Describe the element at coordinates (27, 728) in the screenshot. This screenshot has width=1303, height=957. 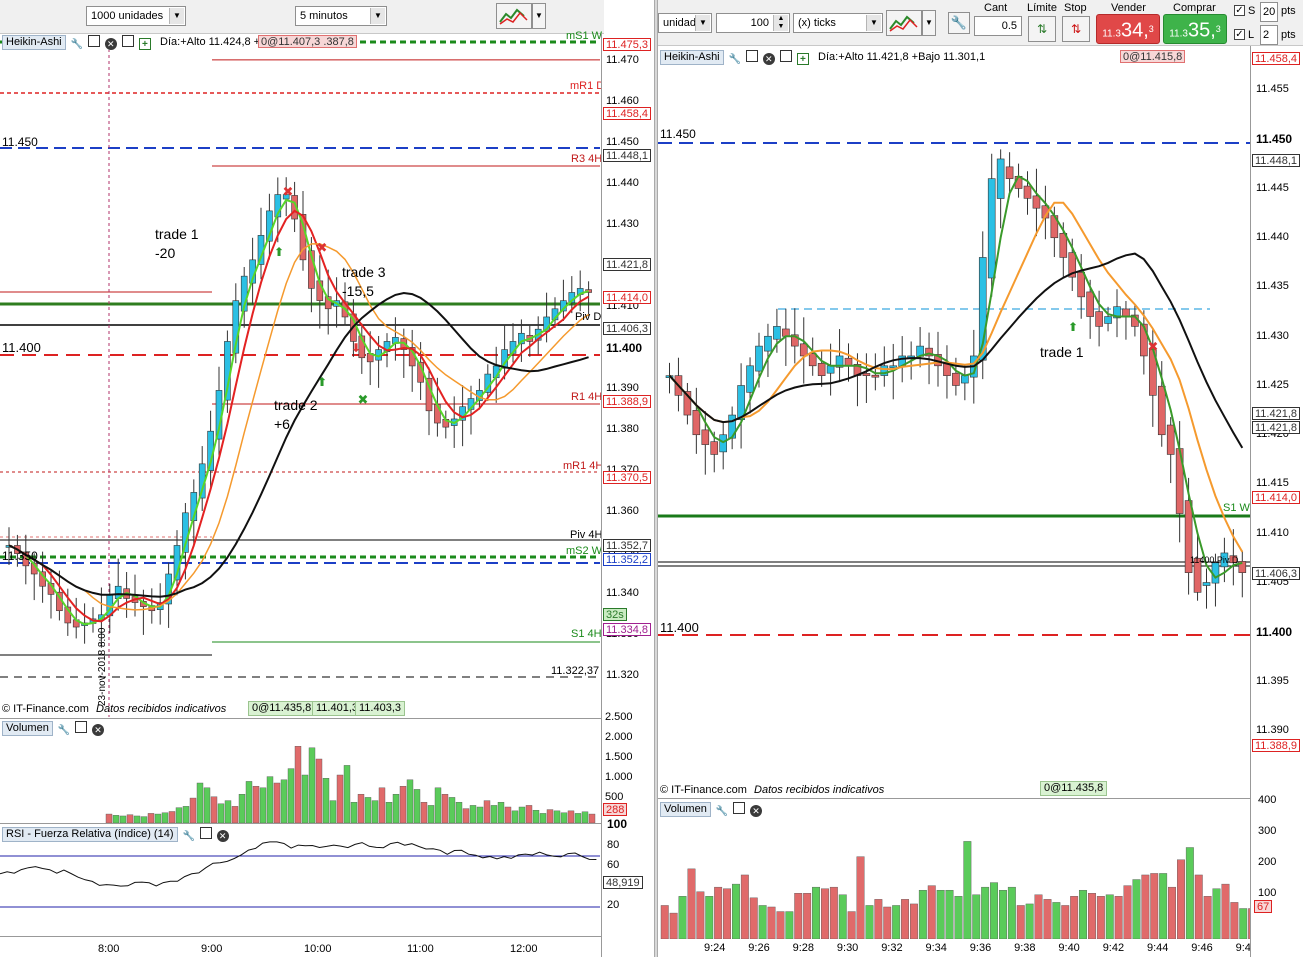
I see `volume-title: Volumen` at that location.